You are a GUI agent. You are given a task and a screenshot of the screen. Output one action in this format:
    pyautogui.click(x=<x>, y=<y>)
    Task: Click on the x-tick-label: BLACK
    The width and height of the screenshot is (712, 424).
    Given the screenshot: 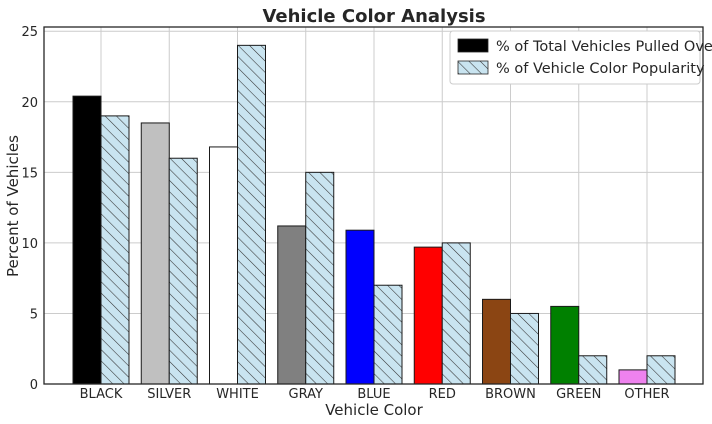 What is the action you would take?
    pyautogui.click(x=101, y=394)
    